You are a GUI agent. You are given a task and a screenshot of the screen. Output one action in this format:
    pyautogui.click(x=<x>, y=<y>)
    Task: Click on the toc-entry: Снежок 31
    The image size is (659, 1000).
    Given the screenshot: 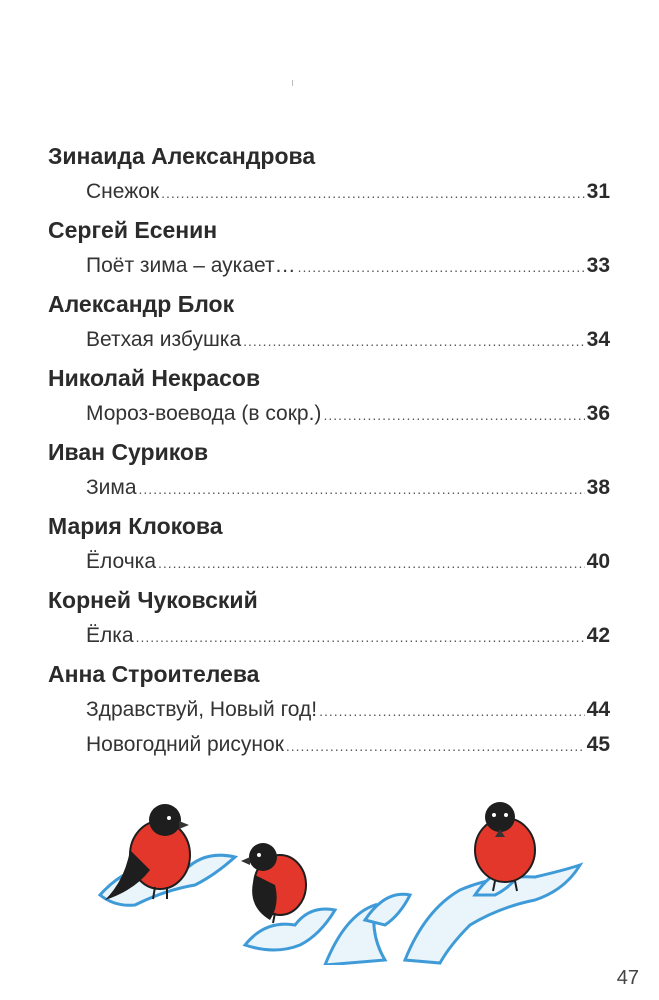 What is the action you would take?
    pyautogui.click(x=348, y=191)
    